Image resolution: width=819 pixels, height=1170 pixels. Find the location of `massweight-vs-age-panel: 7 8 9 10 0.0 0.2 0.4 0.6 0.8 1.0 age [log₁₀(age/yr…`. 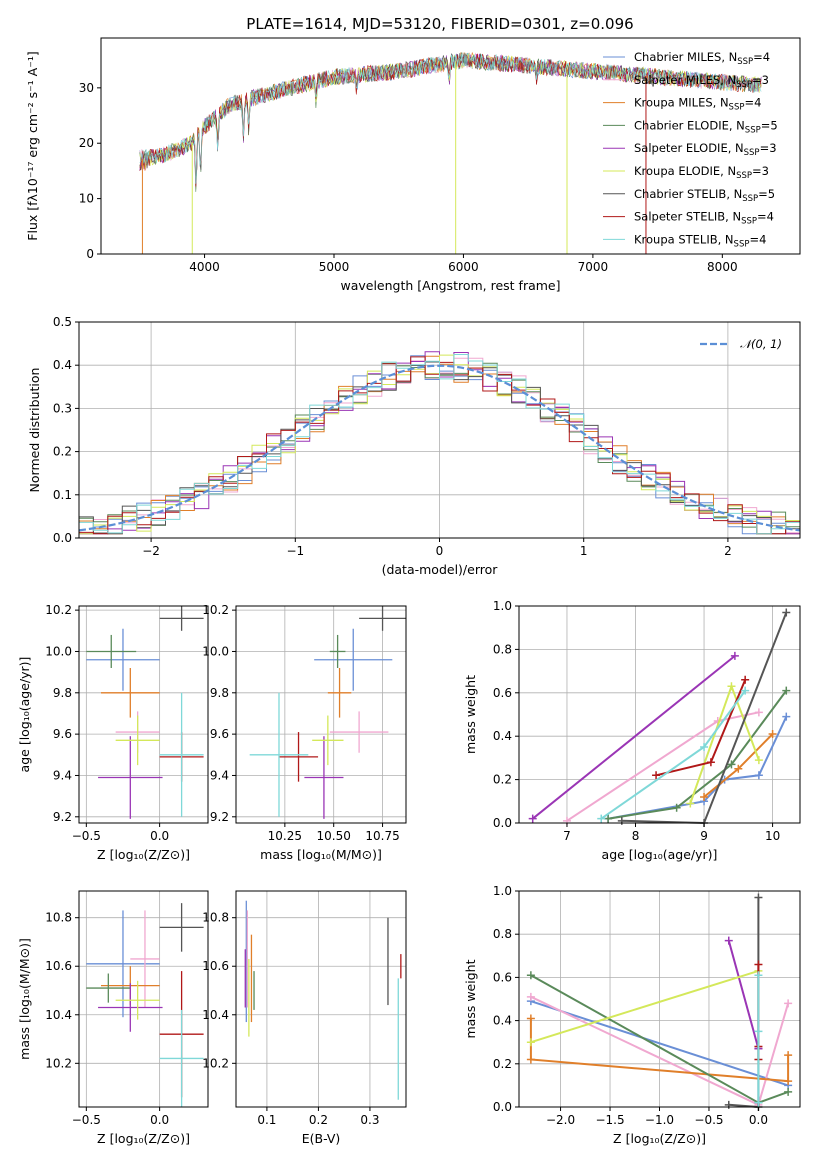

massweight-vs-age-panel: 7 8 9 10 0.0 0.2 0.4 0.6 0.8 1.0 age [log₁₀(age/yr… is located at coordinates (632, 730).